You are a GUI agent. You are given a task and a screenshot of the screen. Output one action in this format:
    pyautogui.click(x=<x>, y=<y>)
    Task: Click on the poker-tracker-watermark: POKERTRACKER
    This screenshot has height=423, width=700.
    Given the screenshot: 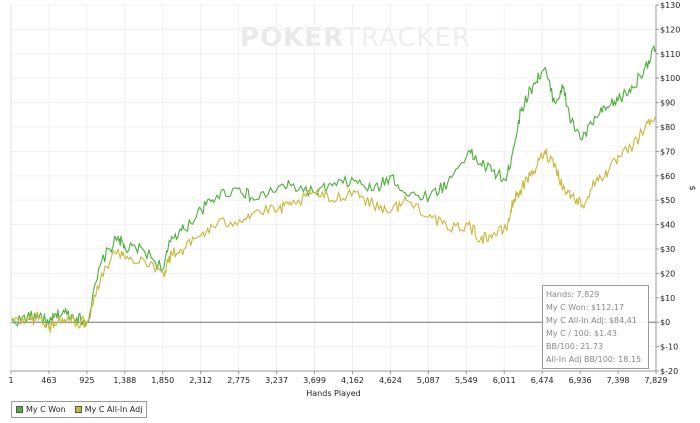 What is the action you would take?
    pyautogui.click(x=356, y=38)
    